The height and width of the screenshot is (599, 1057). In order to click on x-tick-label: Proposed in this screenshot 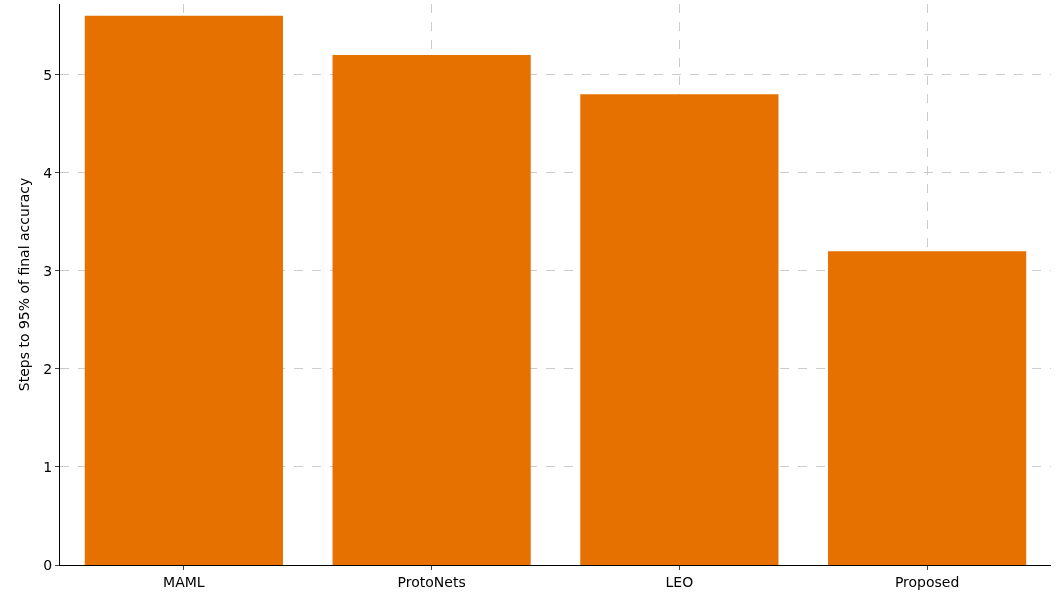, I will do `click(927, 581)`.